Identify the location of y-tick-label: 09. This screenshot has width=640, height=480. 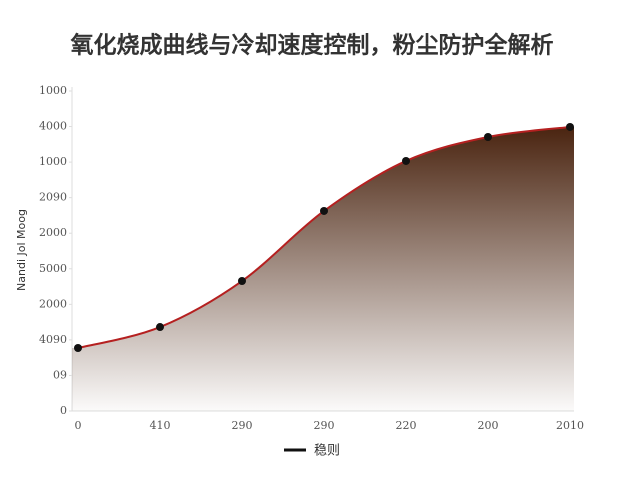
(60, 374).